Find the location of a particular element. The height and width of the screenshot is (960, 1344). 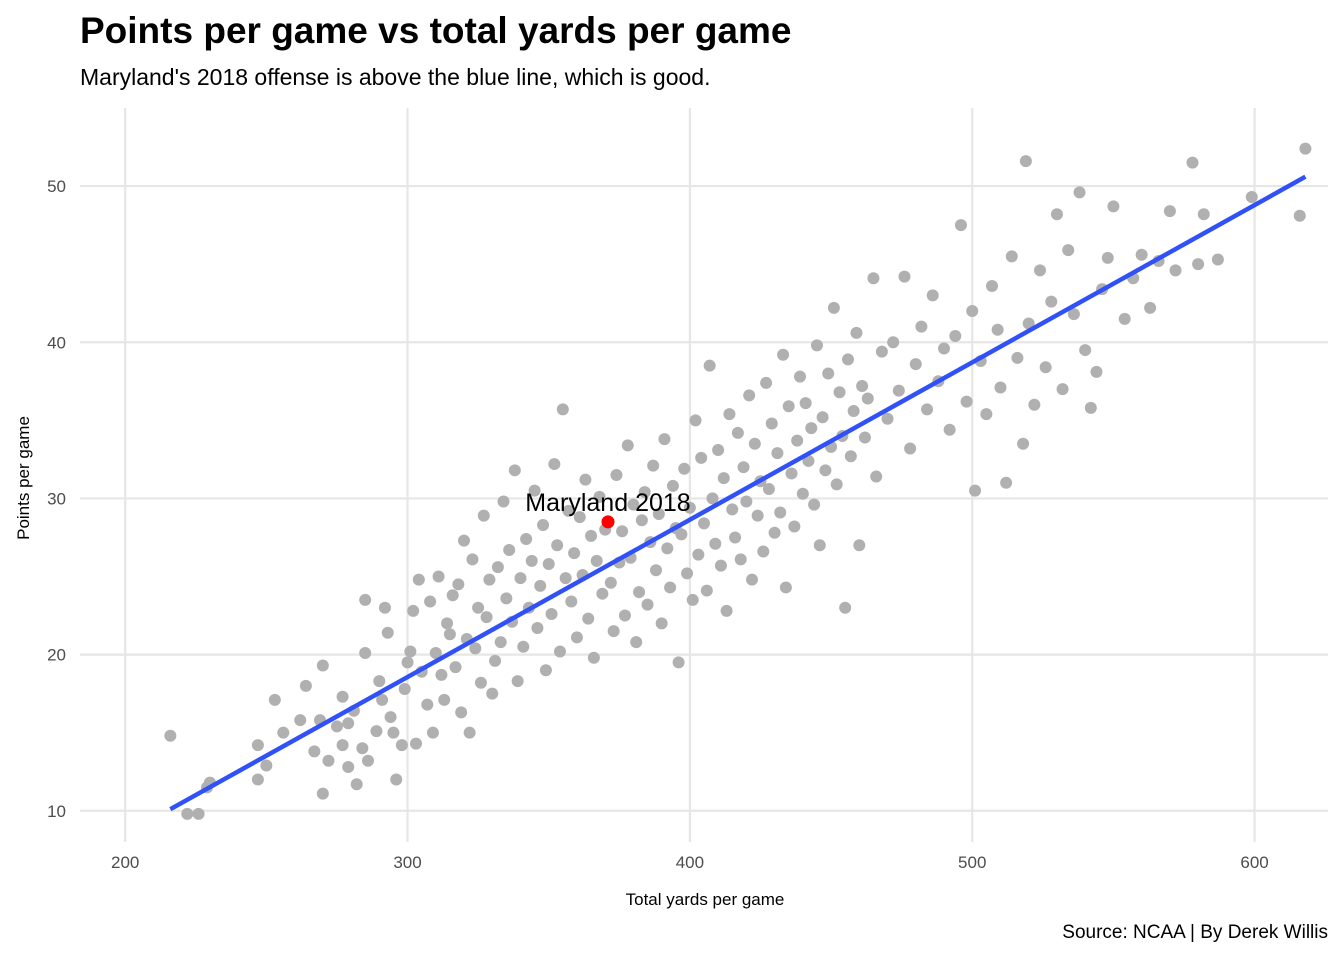

x-tick-label: 600 is located at coordinates (1254, 862).